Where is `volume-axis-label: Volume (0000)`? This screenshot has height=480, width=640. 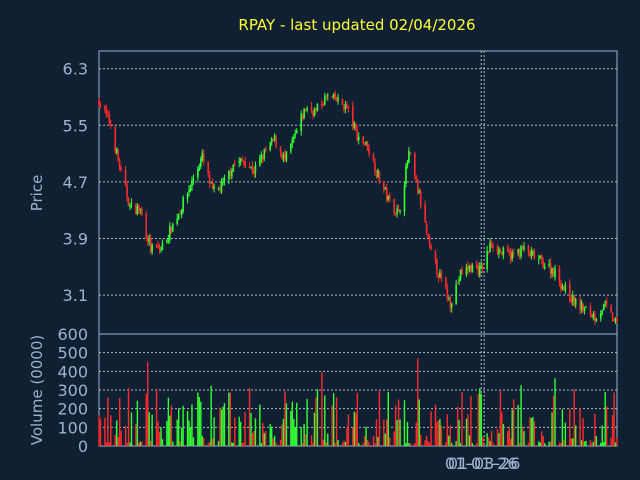
volume-axis-label: Volume (0000) is located at coordinates (37, 390).